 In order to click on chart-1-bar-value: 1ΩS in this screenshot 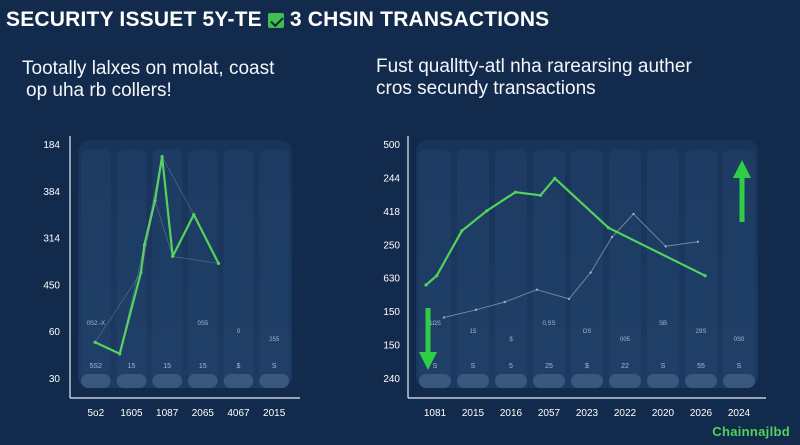, I will do `click(435, 324)`.